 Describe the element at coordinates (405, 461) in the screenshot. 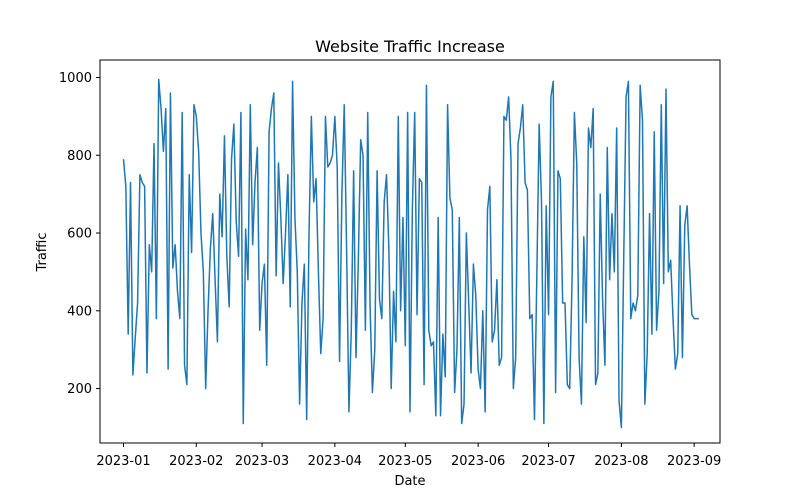

I see `x-tick-label: 2023-05` at that location.